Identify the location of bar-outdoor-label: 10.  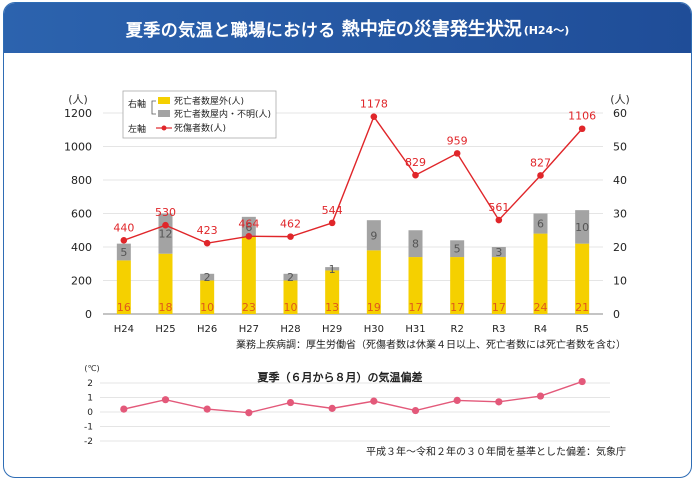
(291, 307).